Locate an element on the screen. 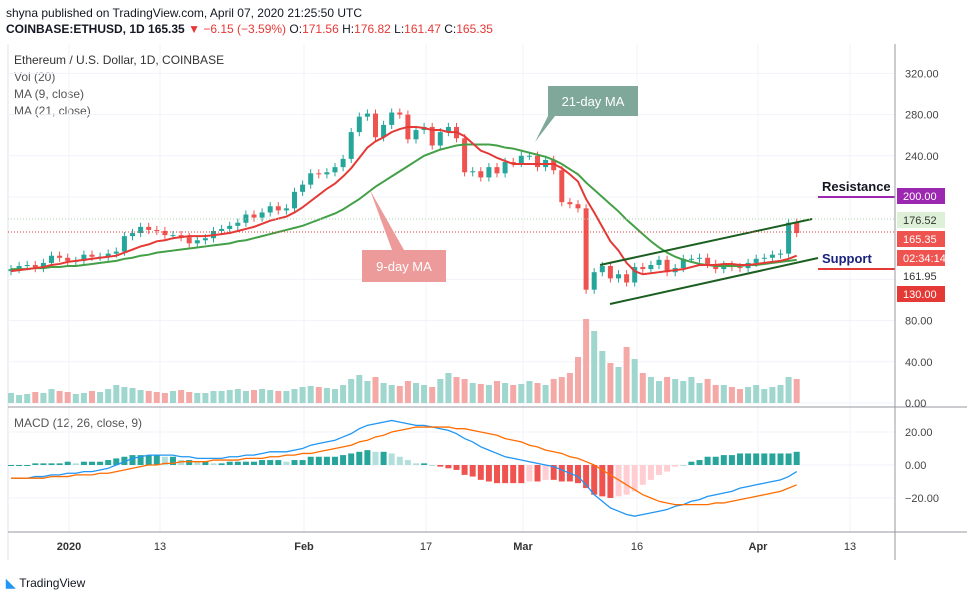 This screenshot has width=967, height=596. footer-brand: ◣ TradingView is located at coordinates (45, 583).